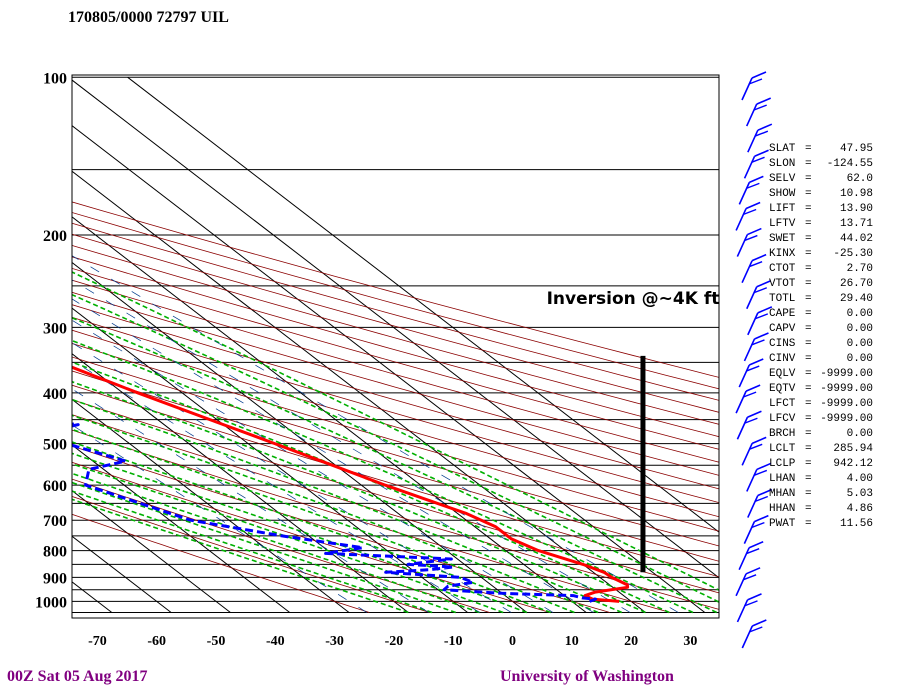  I want to click on index-value: 942.12, so click(853, 464).